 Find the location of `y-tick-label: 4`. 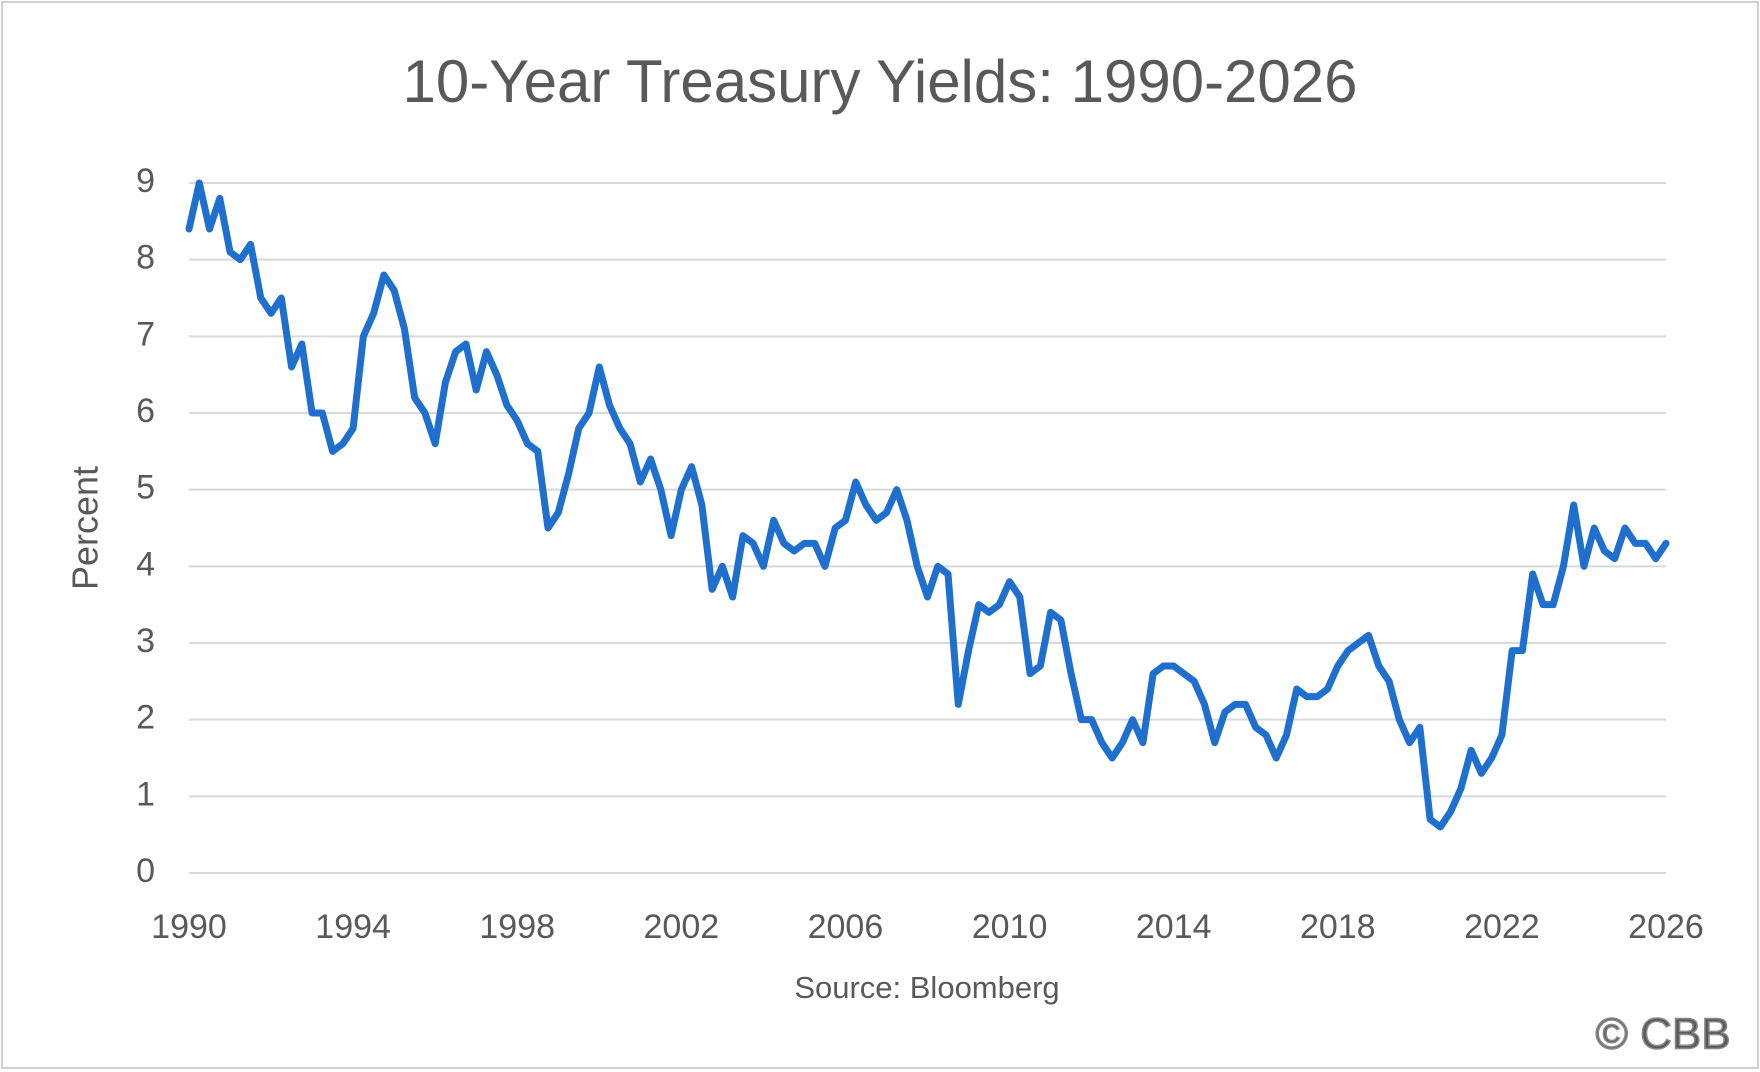

y-tick-label: 4 is located at coordinates (145, 564).